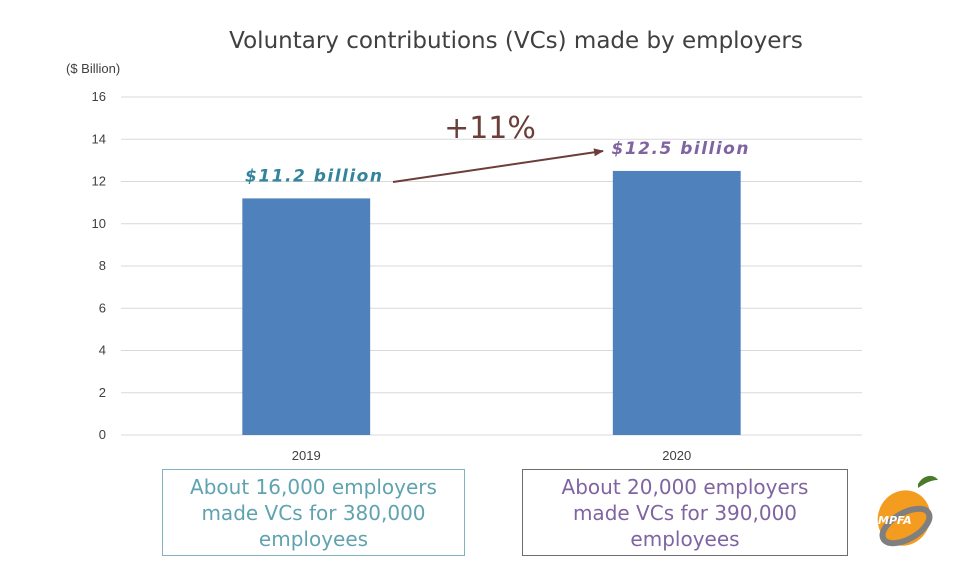 The image size is (957, 575). Describe the element at coordinates (895, 520) in the screenshot. I see `logo-text: MPFA` at that location.